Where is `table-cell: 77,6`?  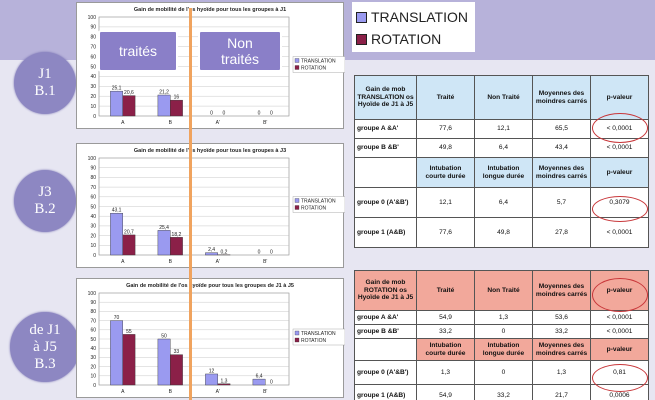
table-cell: 77,6 is located at coordinates (445, 232).